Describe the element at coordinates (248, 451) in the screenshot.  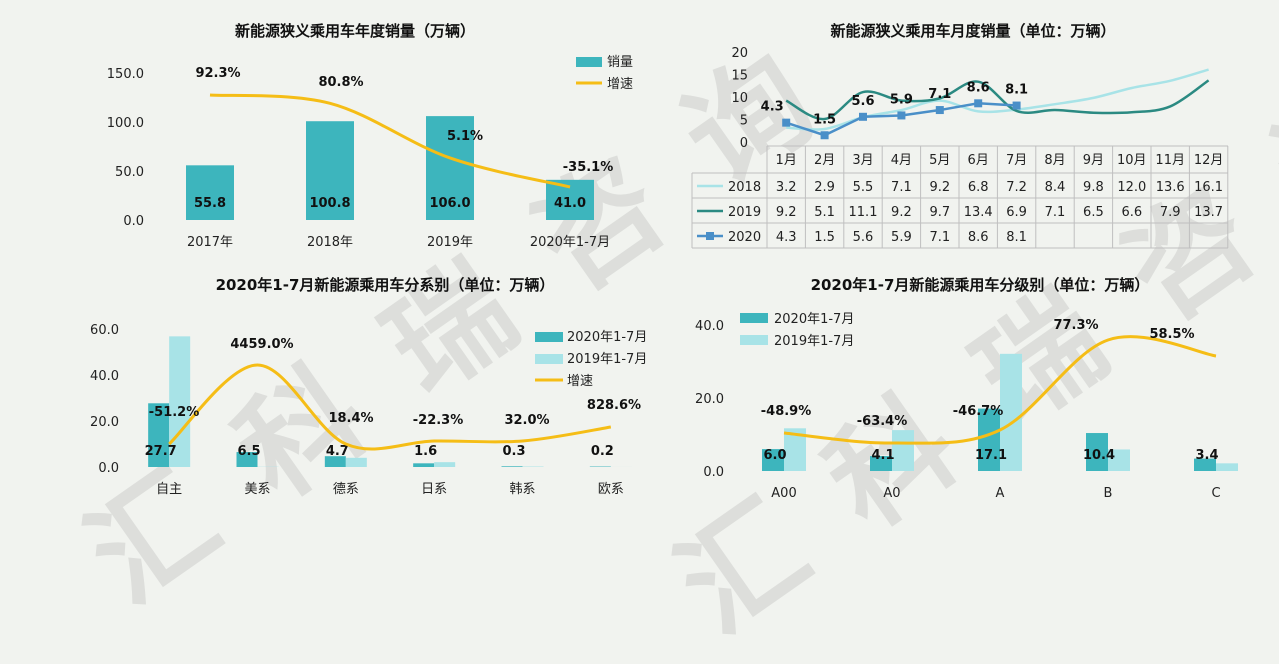
I see `bar-value-label: 6.5` at that location.